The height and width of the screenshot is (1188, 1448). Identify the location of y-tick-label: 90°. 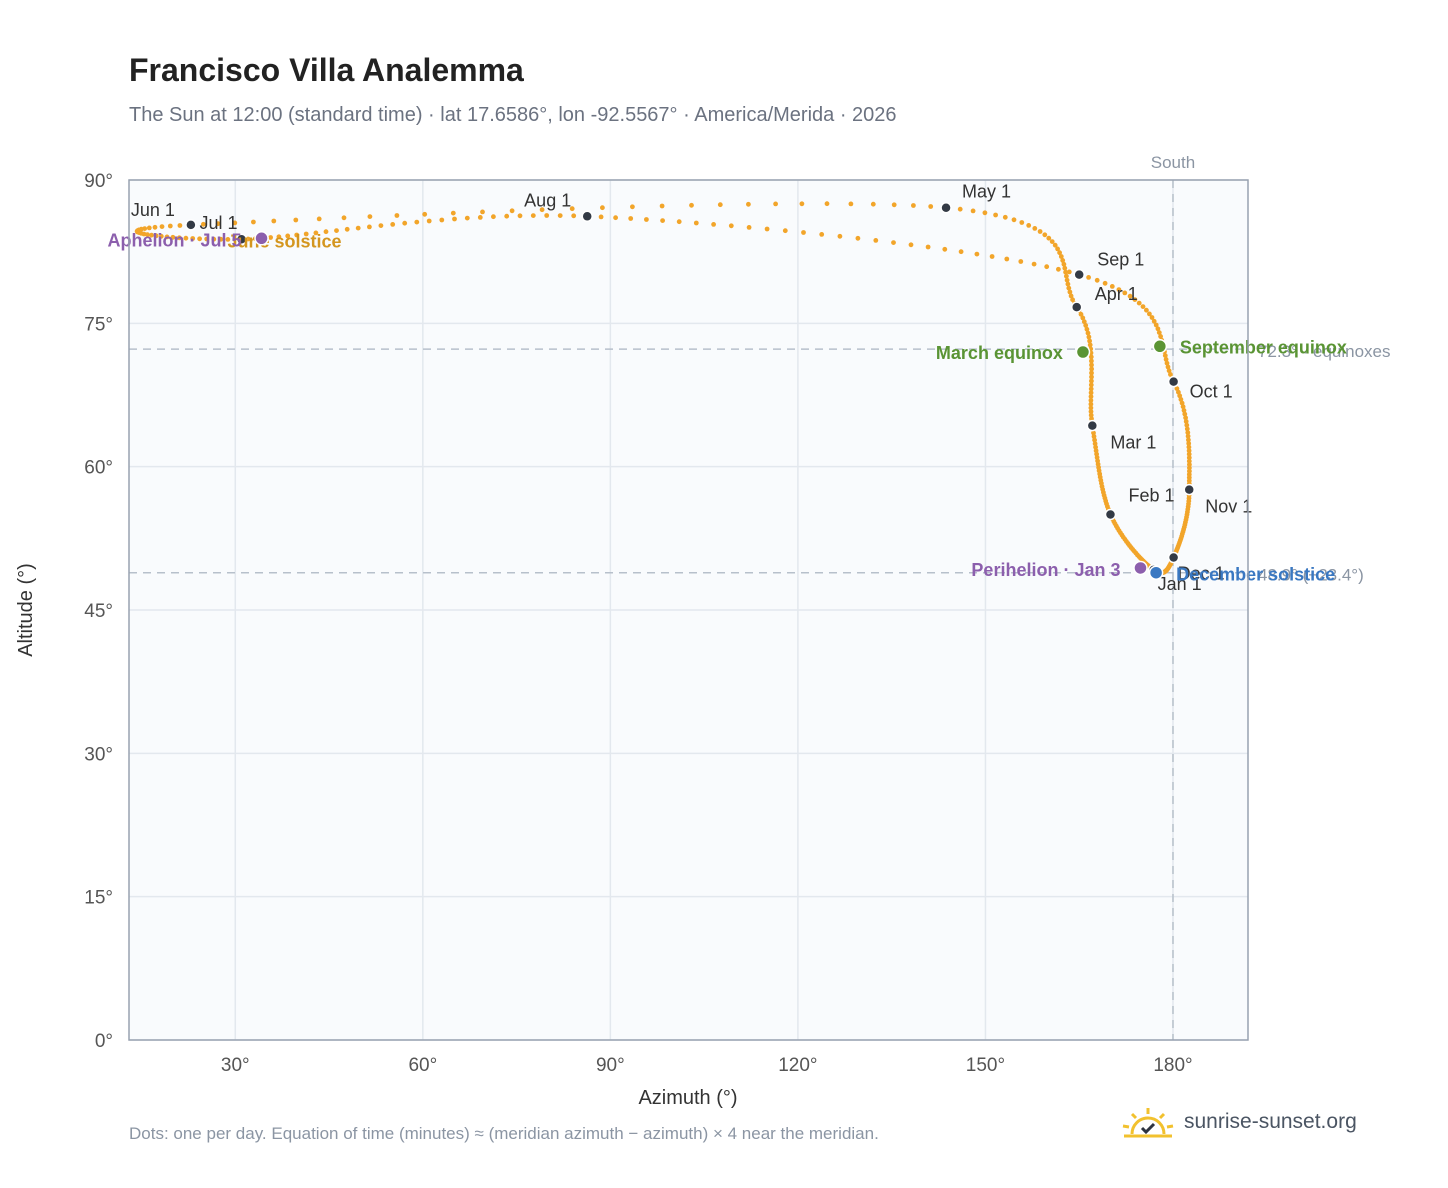
(98, 181).